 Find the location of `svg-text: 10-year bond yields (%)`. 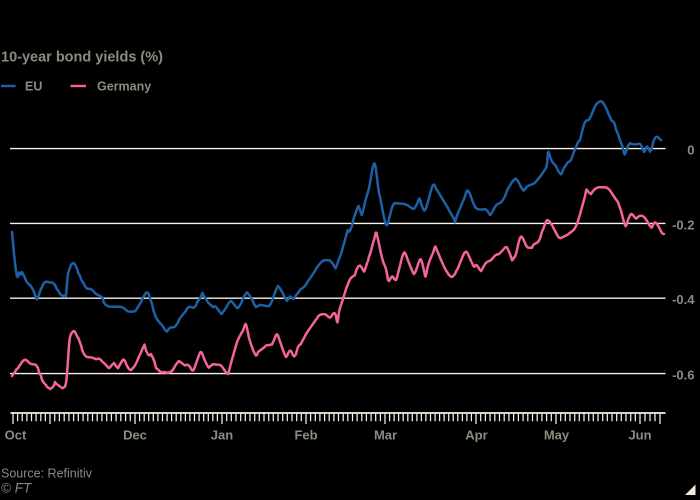

svg-text: 10-year bond yields (%) is located at coordinates (82, 58).